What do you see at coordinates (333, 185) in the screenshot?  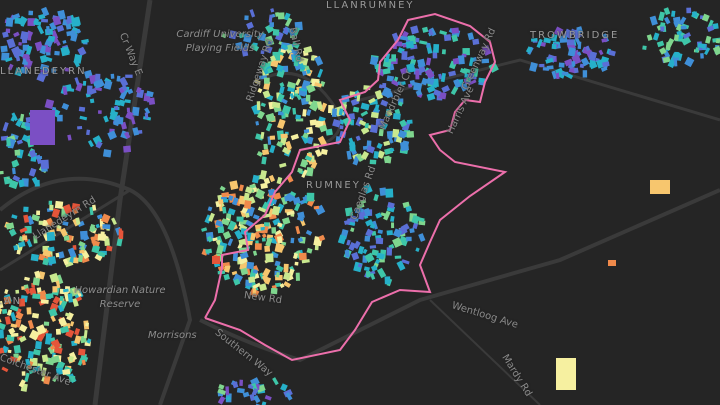 I see `place-label-rumney: RUMNEY` at bounding box center [333, 185].